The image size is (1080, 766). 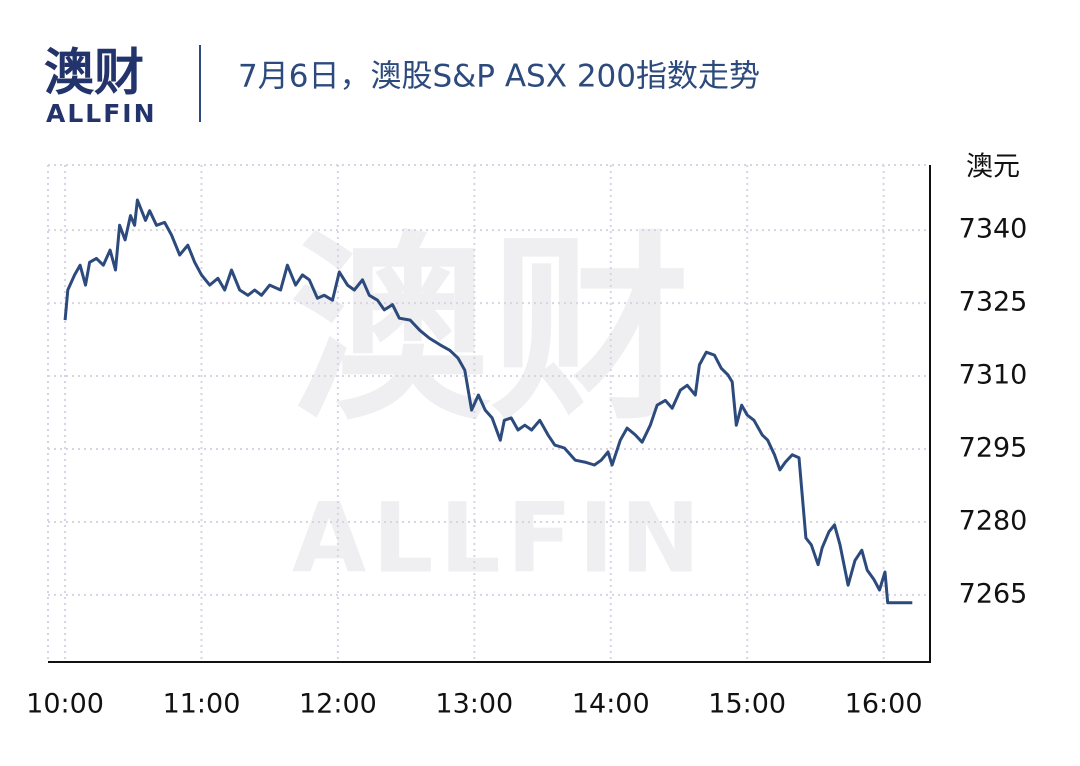 What do you see at coordinates (993, 229) in the screenshot?
I see `y-tick-label: 7340` at bounding box center [993, 229].